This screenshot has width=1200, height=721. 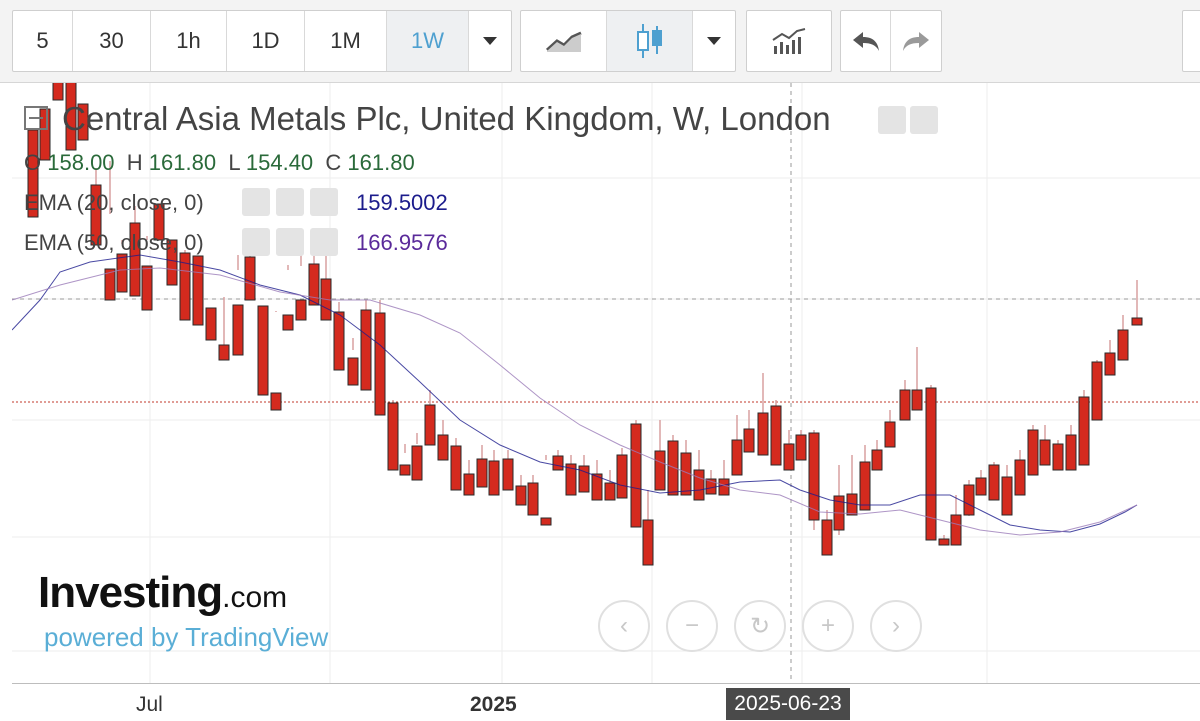 I want to click on interval-1d-button: 1D, so click(x=266, y=41).